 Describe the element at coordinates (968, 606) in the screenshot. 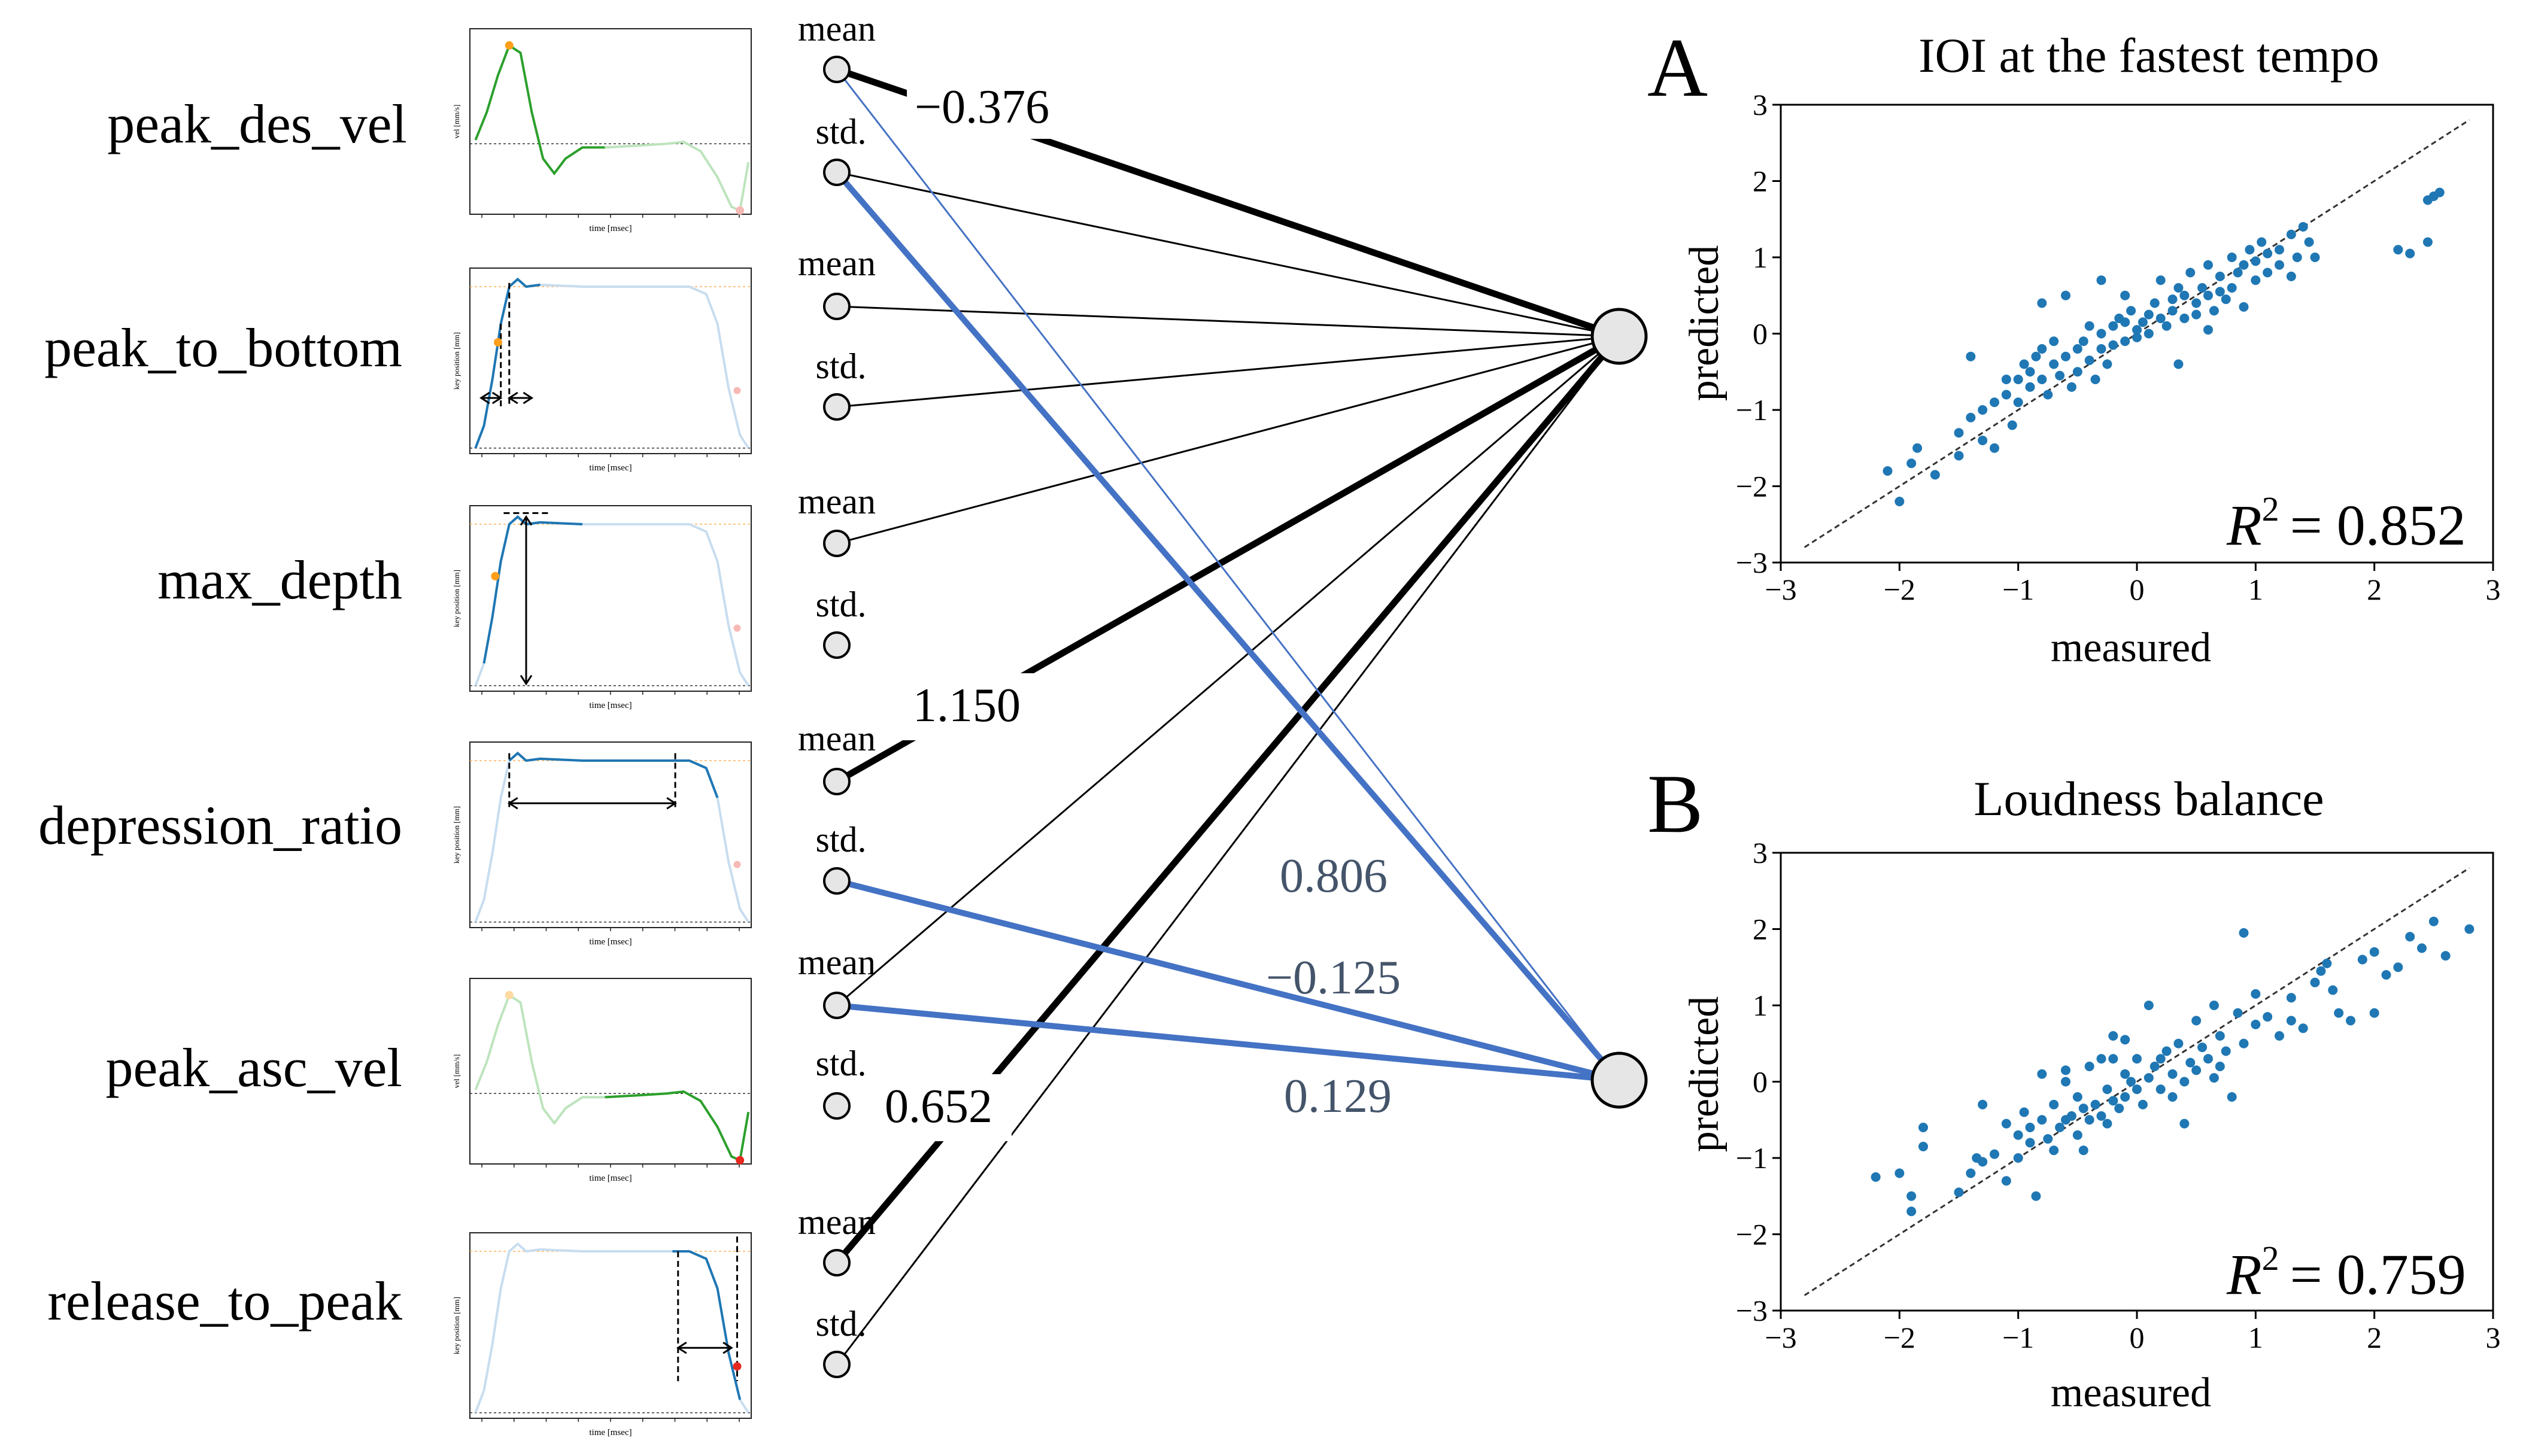

I see `weight-label-backdrops` at that location.